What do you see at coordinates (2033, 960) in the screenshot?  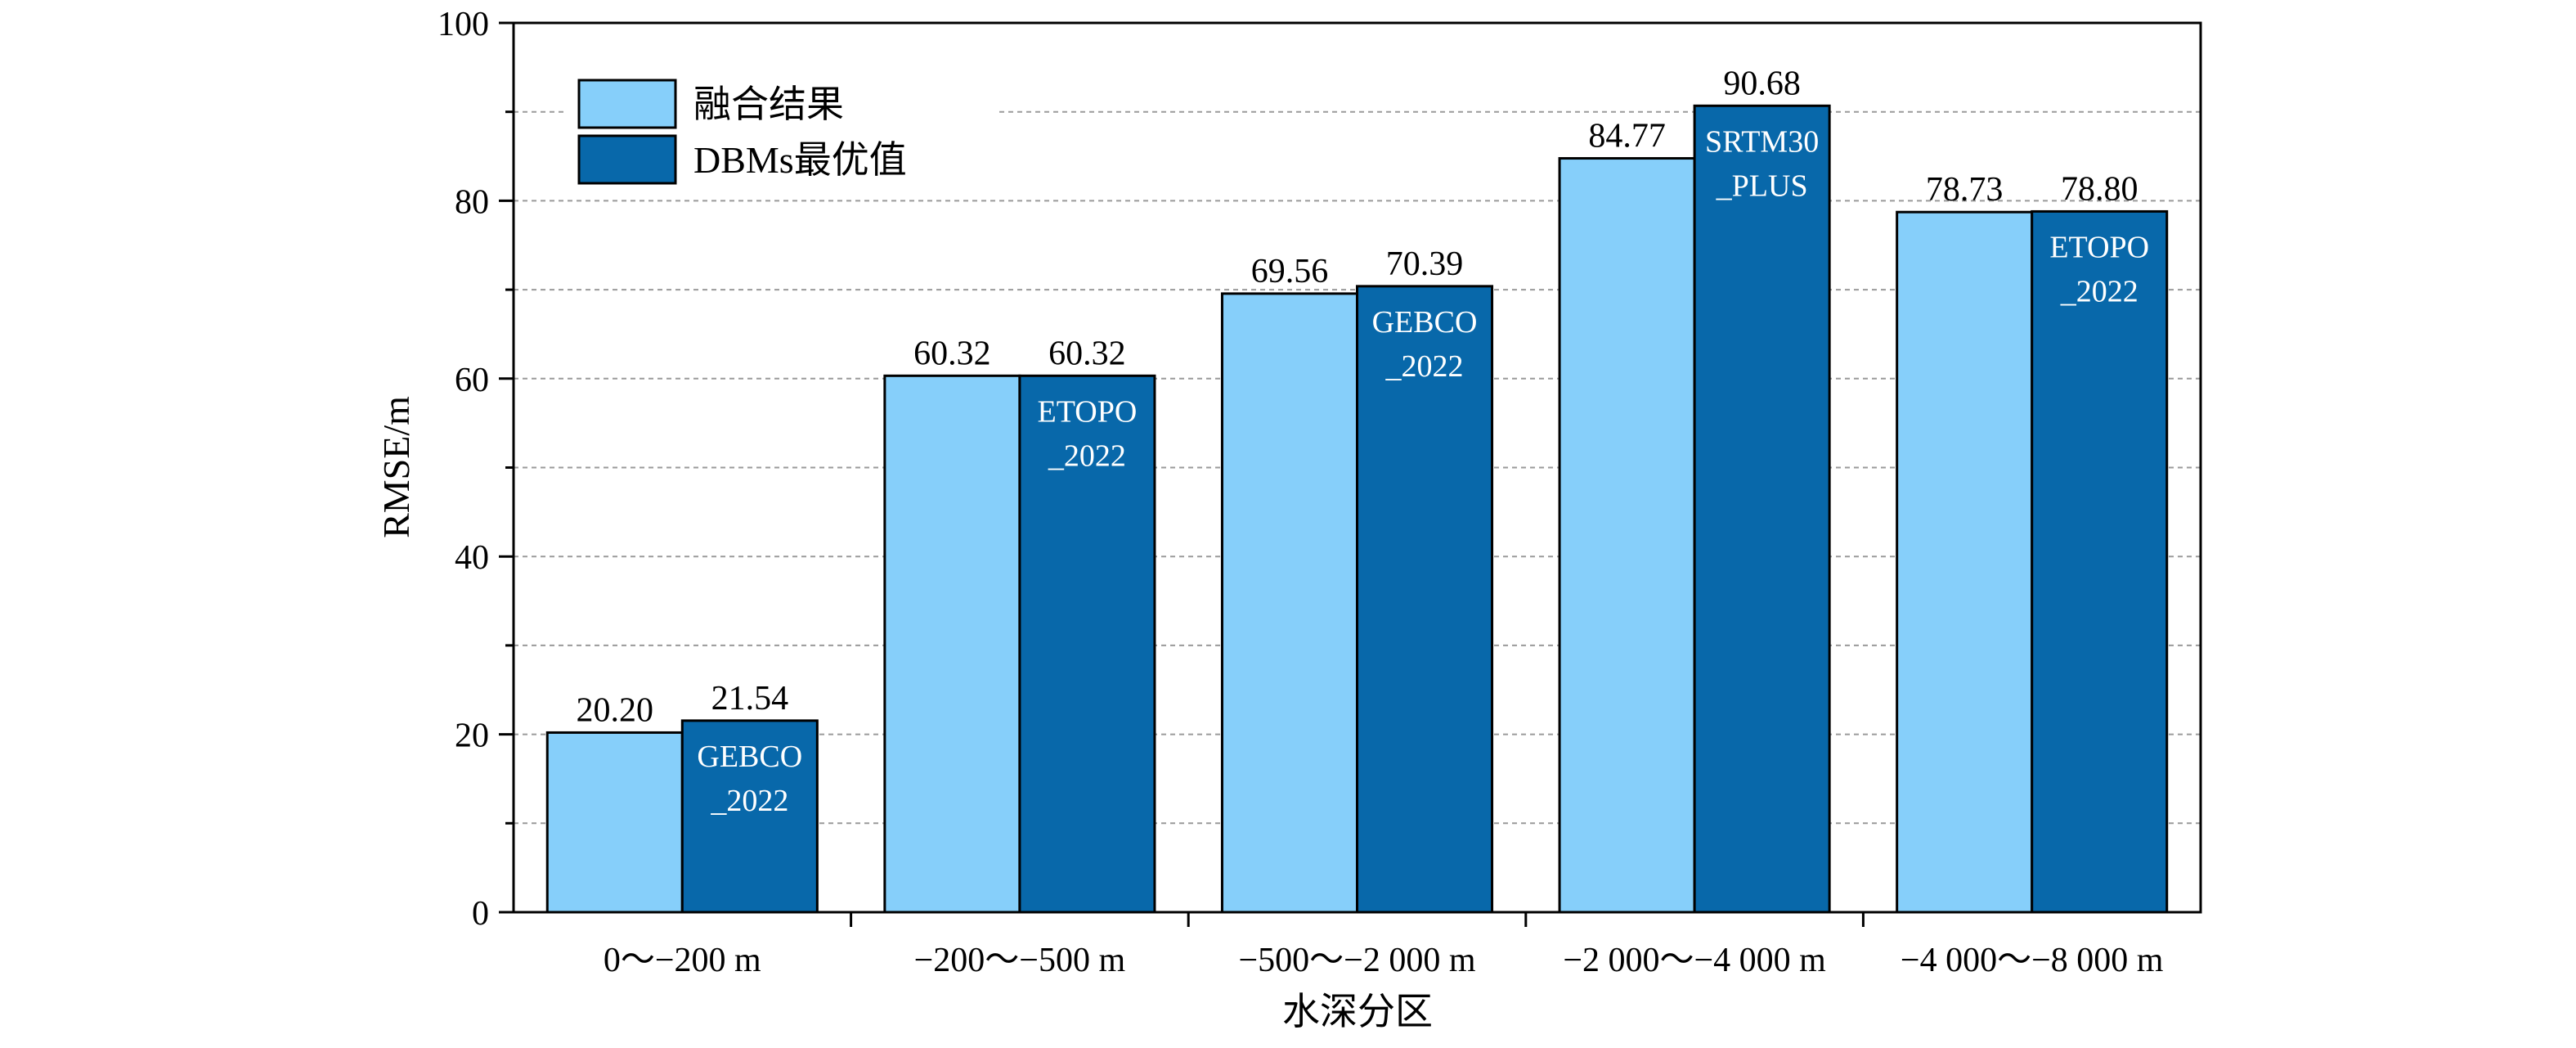 I see `x-tick-label: −4 000～−8 000 m` at bounding box center [2033, 960].